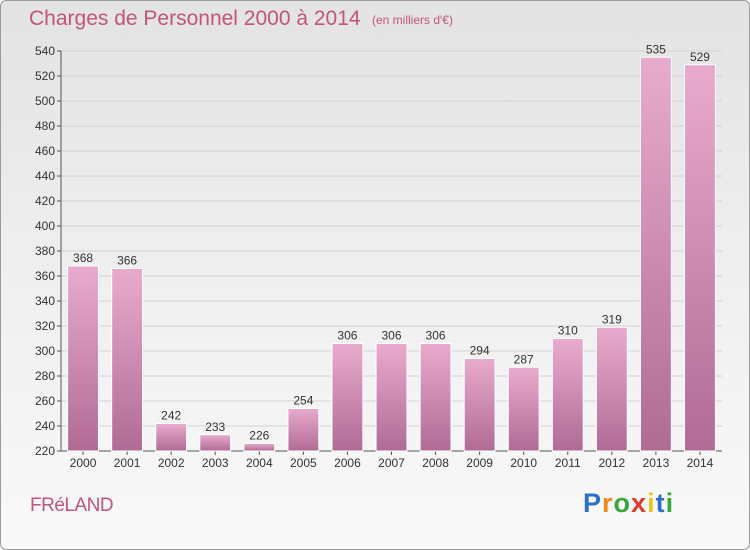 The image size is (750, 550). Describe the element at coordinates (45, 126) in the screenshot. I see `y-tick-label: 480` at that location.